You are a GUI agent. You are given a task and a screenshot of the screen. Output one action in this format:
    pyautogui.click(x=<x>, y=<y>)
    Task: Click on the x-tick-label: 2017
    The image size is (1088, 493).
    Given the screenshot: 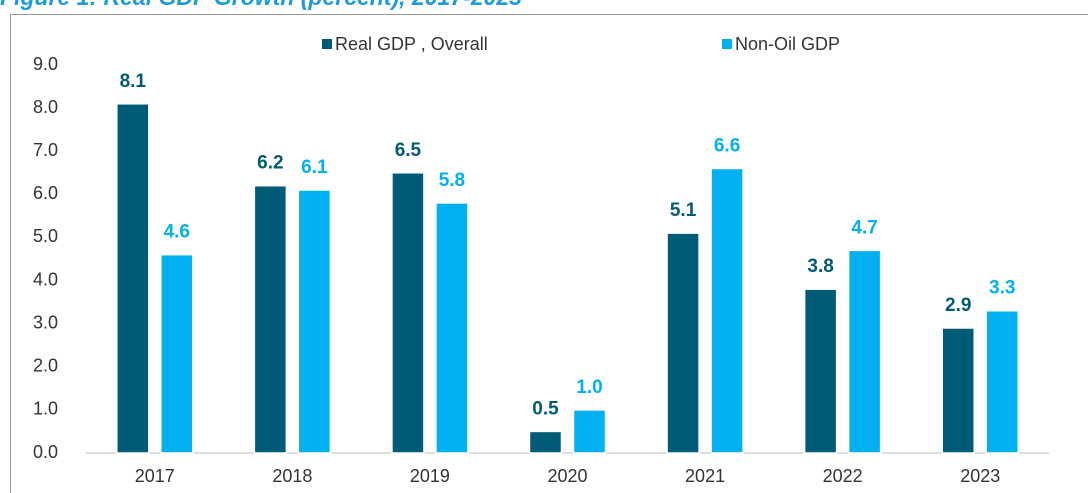 What is the action you would take?
    pyautogui.click(x=155, y=476)
    